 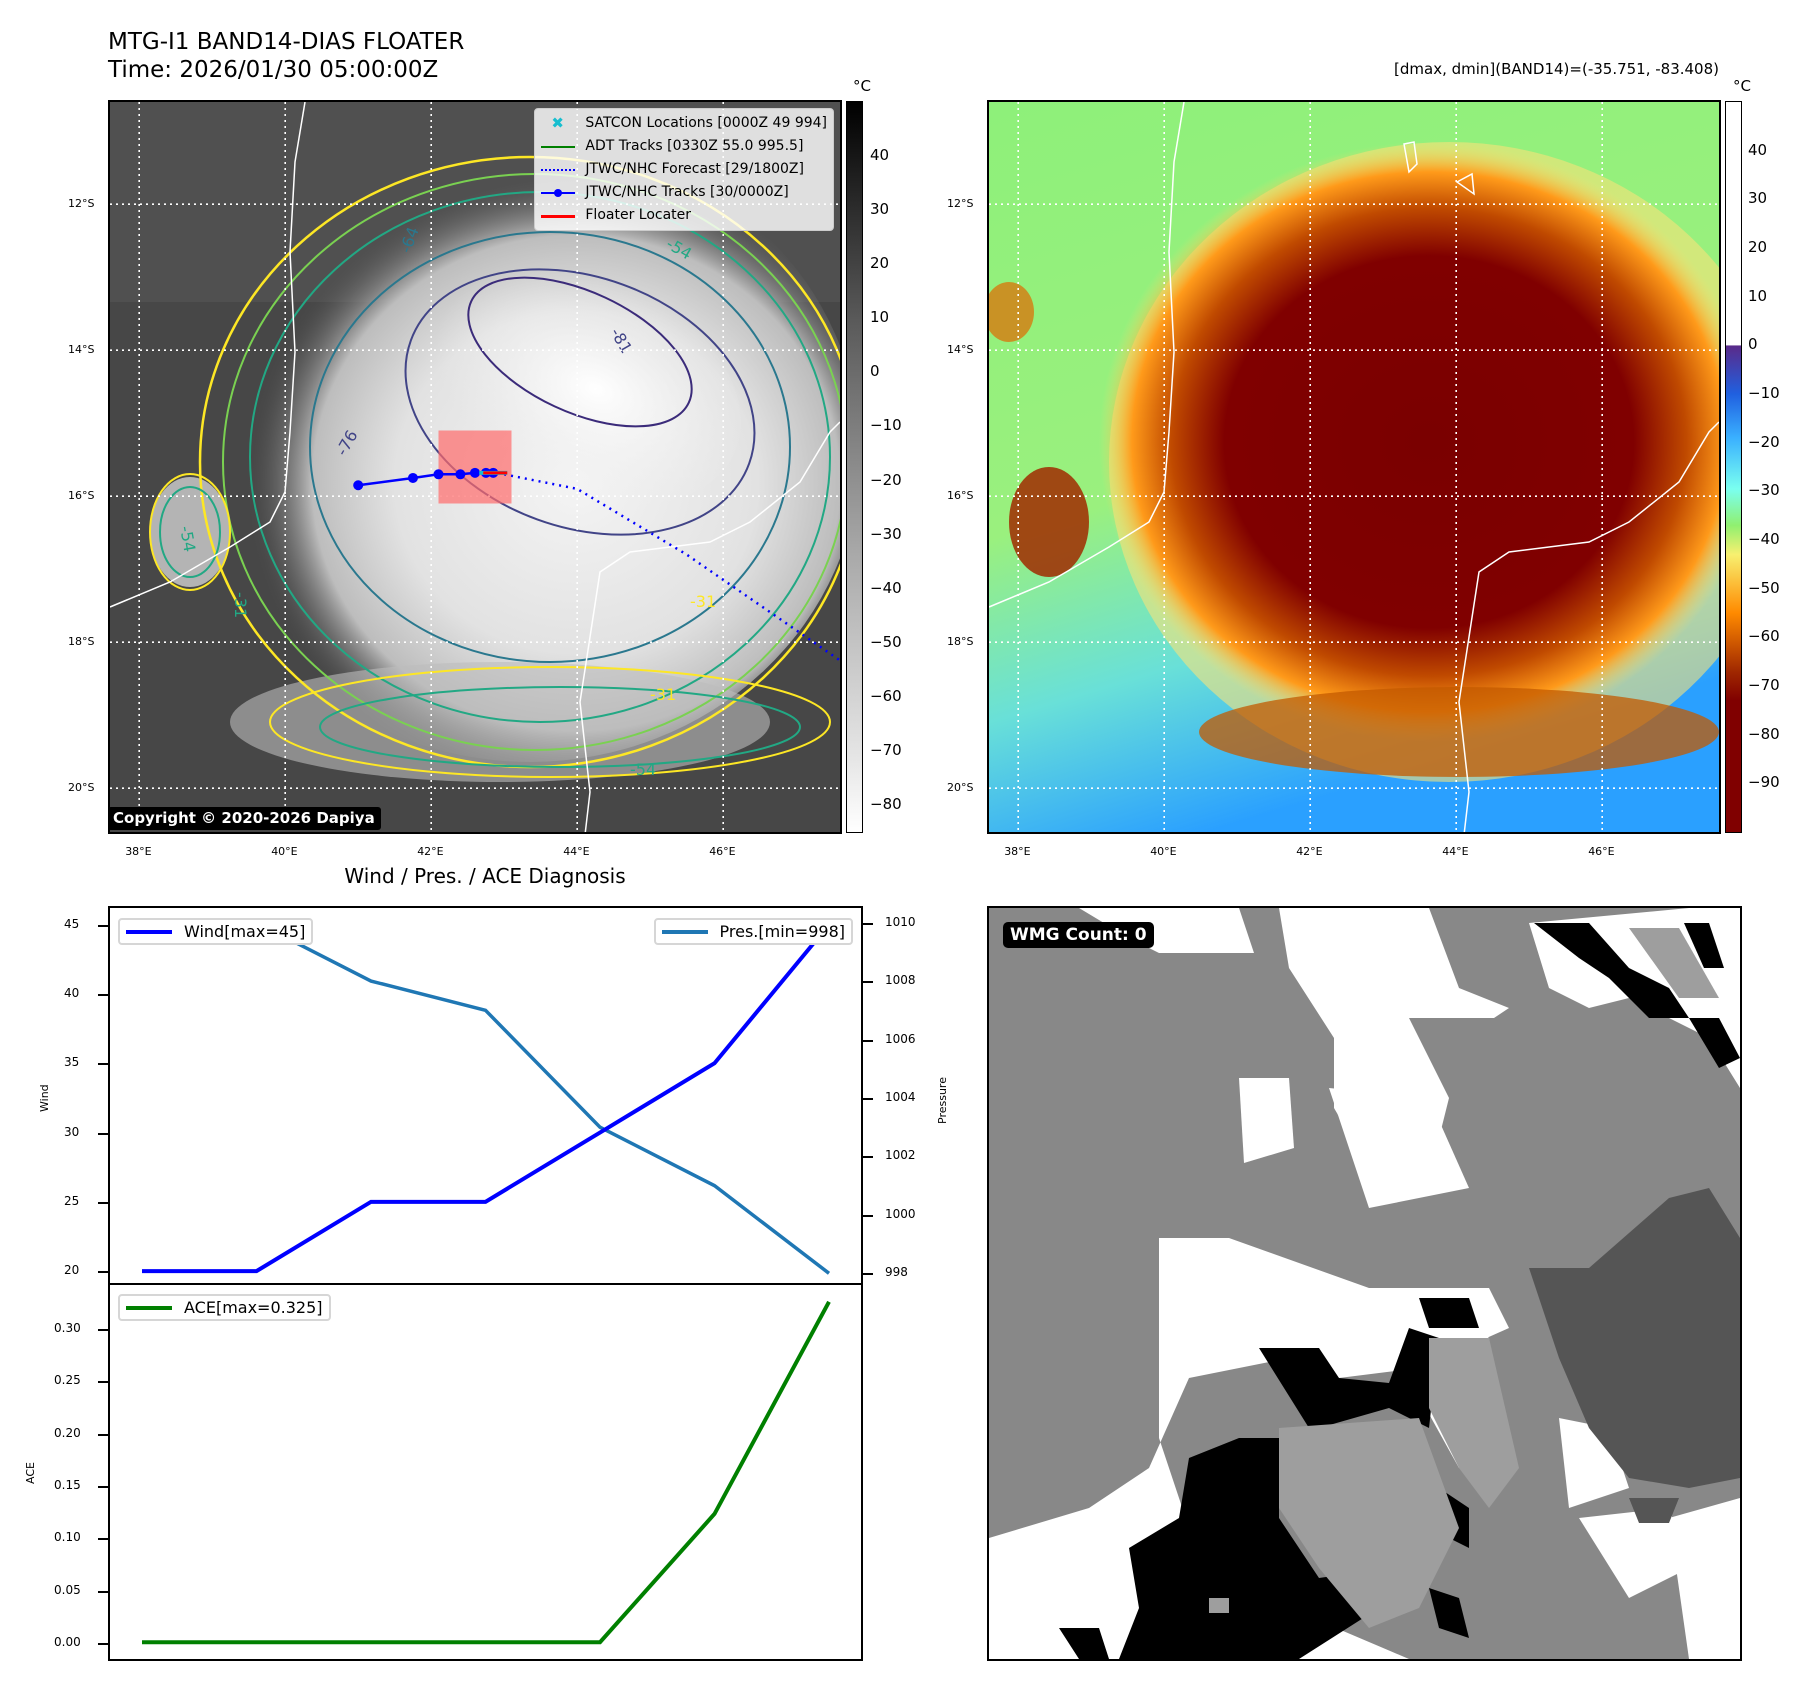 I want to click on figure-title-line1: MTG-I1 BAND14-DIAS FLOATER, so click(x=286, y=42).